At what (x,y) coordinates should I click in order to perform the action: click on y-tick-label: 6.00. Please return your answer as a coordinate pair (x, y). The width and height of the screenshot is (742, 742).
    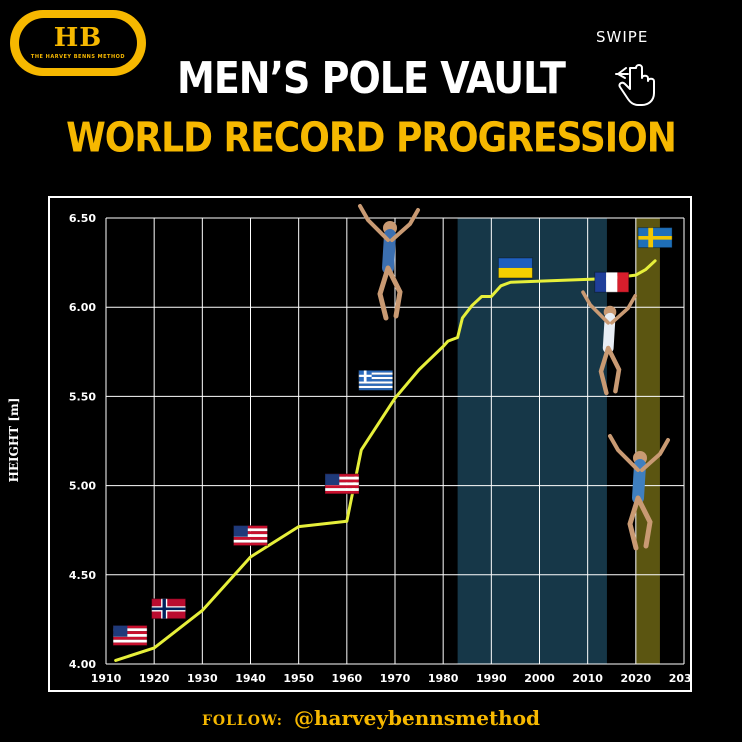
    Looking at the image, I should click on (82, 307).